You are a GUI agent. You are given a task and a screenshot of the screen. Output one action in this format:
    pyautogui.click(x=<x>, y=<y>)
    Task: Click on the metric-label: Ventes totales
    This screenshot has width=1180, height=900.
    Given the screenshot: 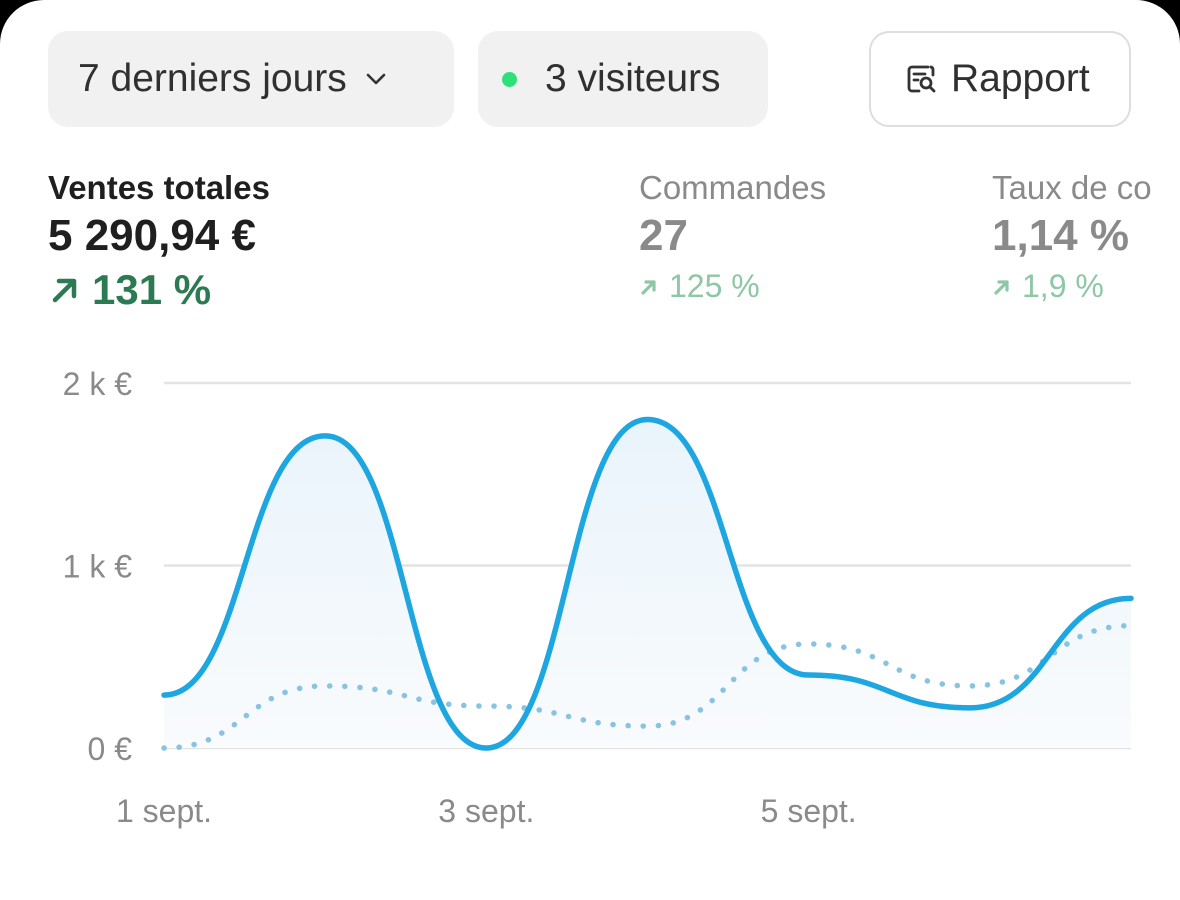 What is the action you would take?
    pyautogui.click(x=159, y=187)
    